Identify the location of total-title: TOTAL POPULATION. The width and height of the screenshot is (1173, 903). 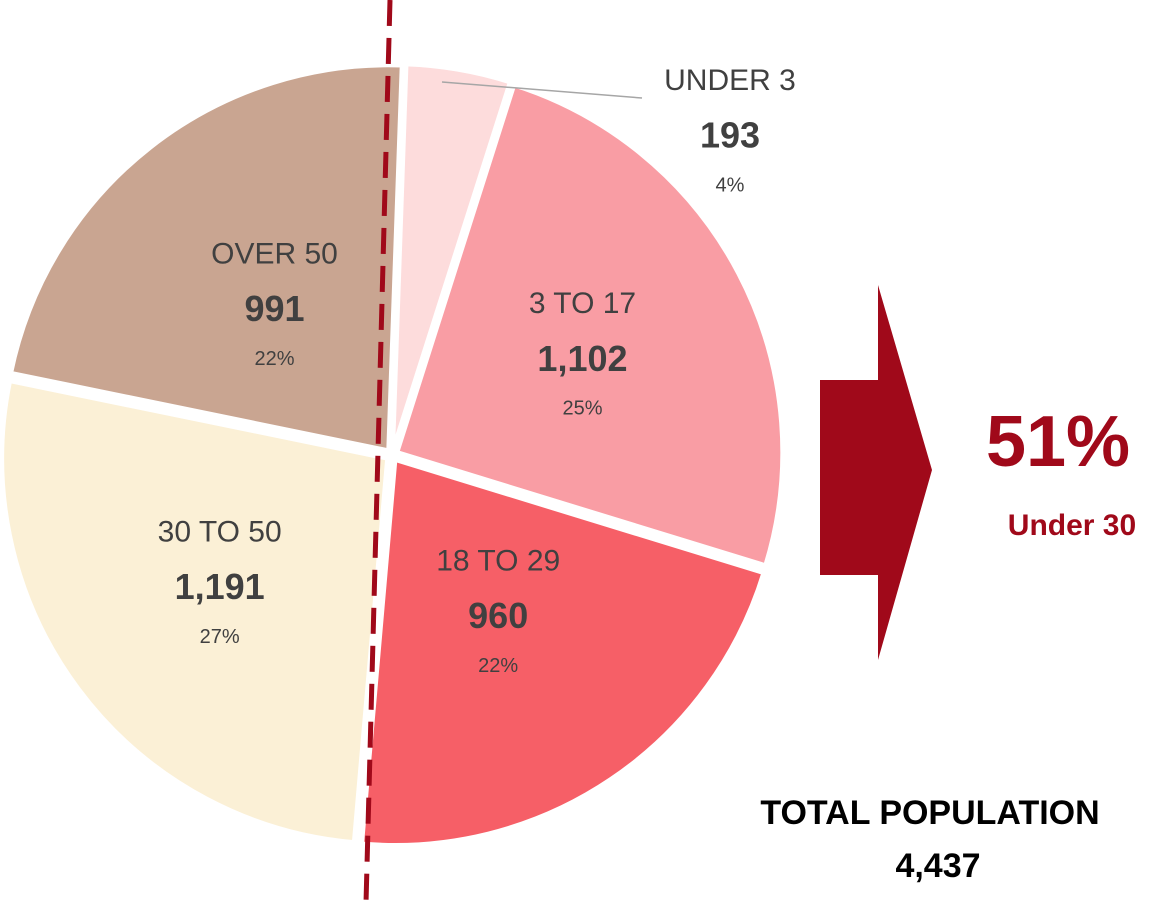
(929, 813).